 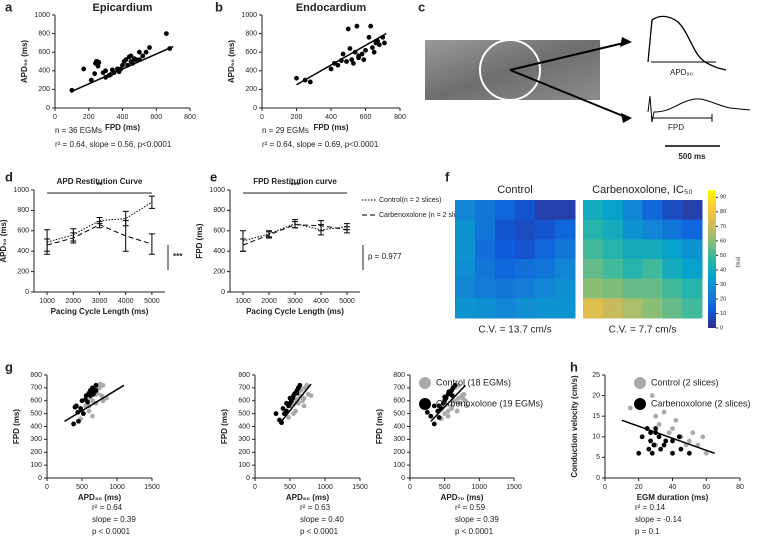 I want to click on map-note: C.V. = 13.7 cm/s, so click(x=514, y=330).